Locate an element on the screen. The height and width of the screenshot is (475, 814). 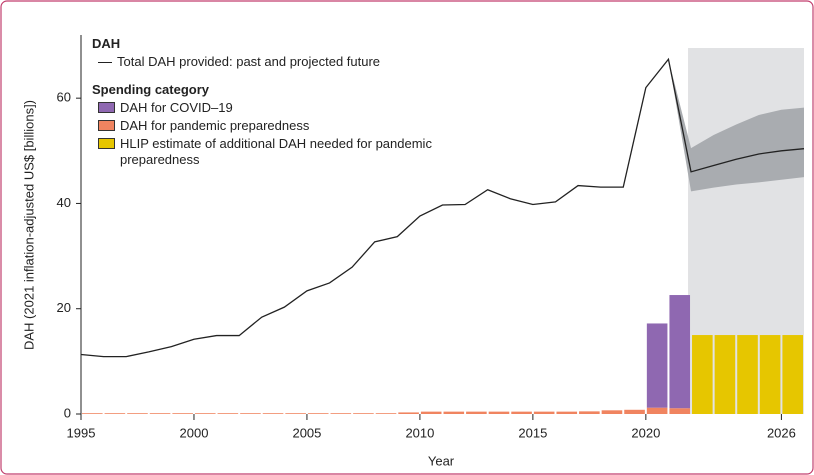
legend-title: Spending category is located at coordinates (151, 89).